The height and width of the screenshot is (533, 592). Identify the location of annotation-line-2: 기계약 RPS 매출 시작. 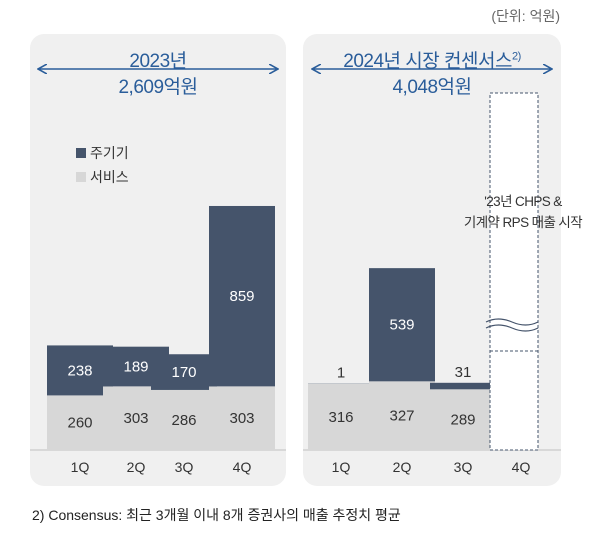
(523, 222).